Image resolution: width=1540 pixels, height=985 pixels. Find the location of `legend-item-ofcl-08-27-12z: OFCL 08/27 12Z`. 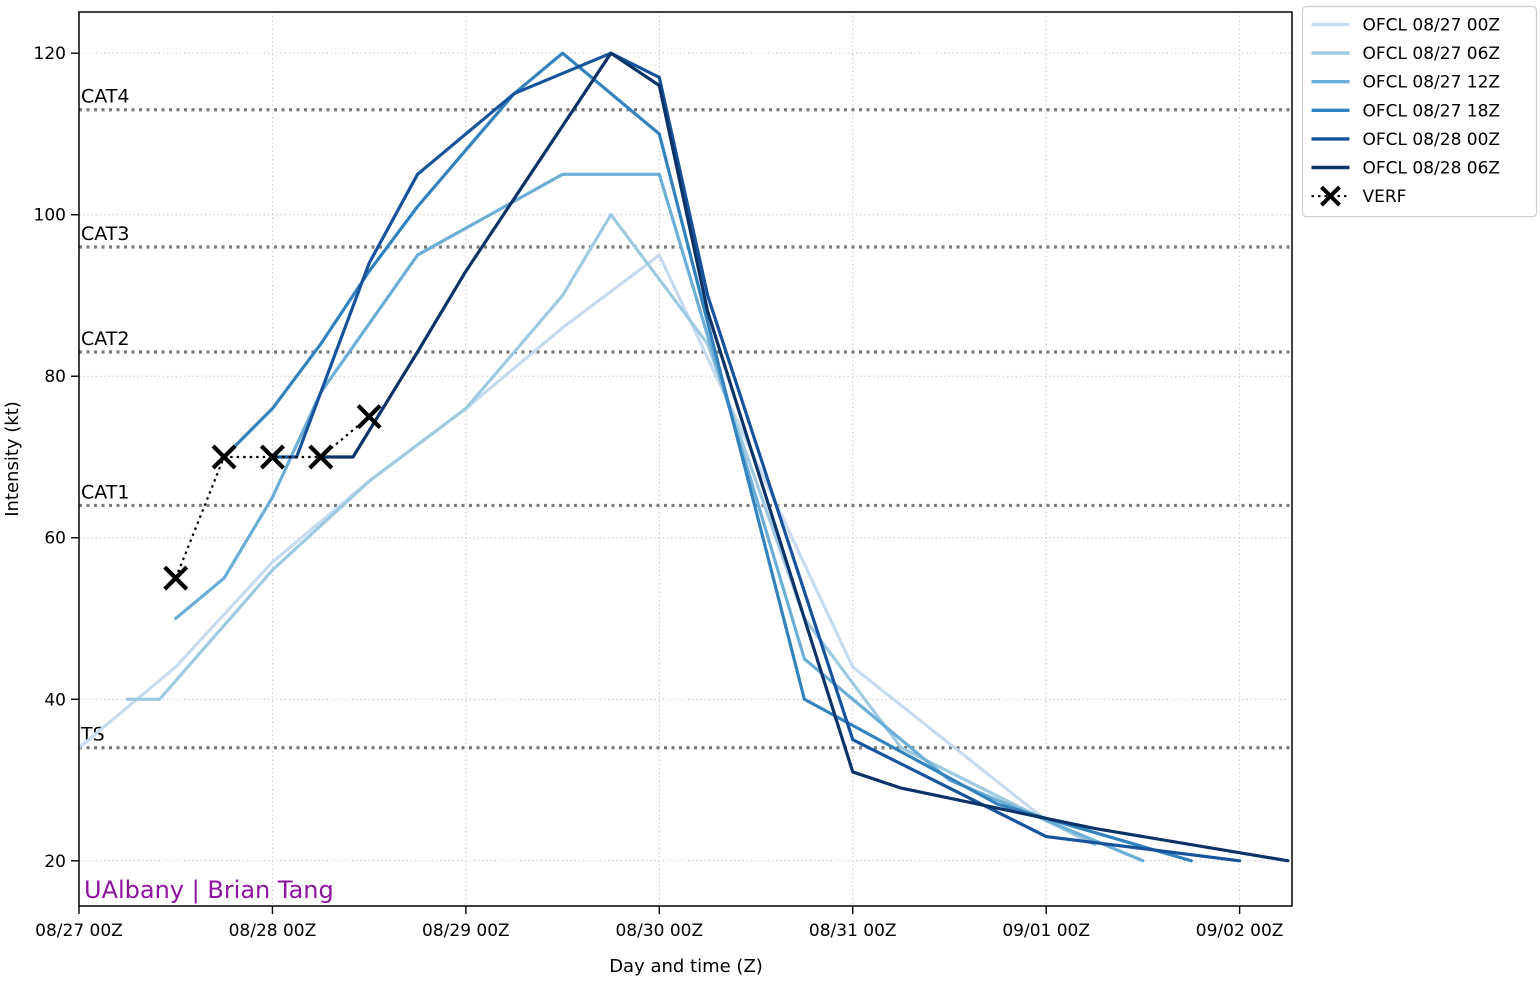

legend-item-ofcl-08-27-12z: OFCL 08/27 12Z is located at coordinates (1406, 83).